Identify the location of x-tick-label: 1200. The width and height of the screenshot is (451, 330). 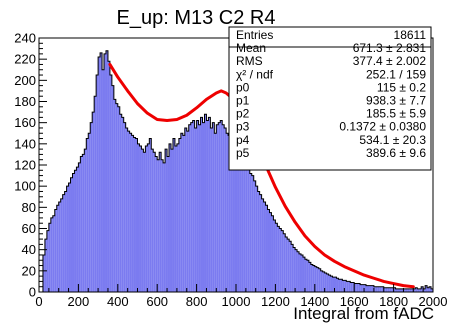
(275, 301).